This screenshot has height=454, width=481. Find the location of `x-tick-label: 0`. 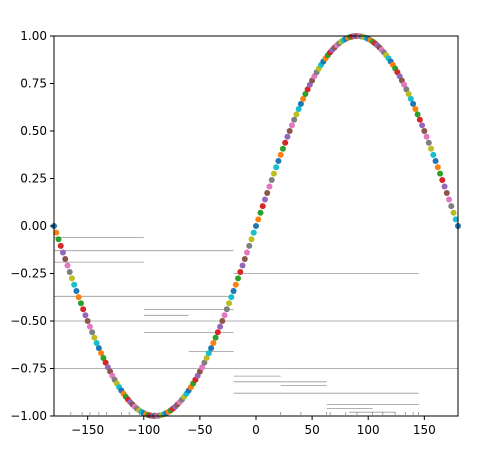

x-tick-label: 0 is located at coordinates (256, 430).